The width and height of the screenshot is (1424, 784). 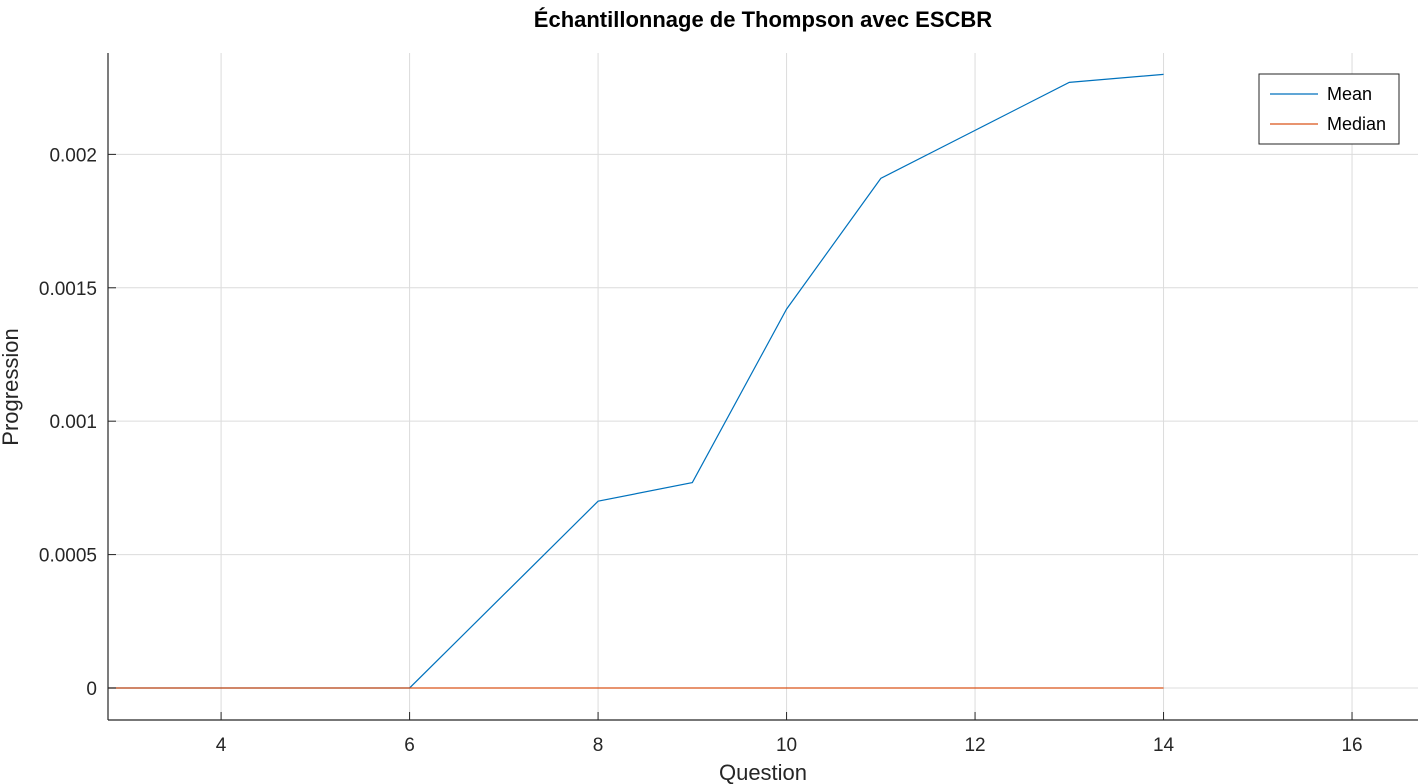 I want to click on legend-label-median: Median, so click(x=1356, y=124).